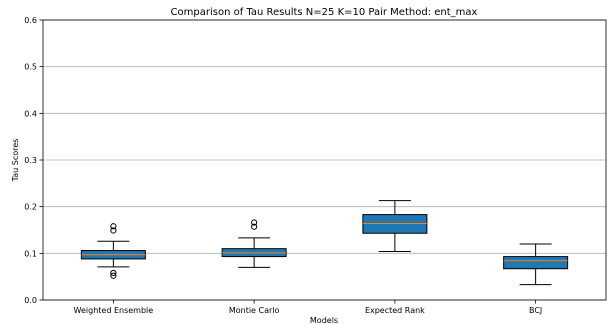 The image size is (611, 324). What do you see at coordinates (30, 160) in the screenshot?
I see `y-tick-label: 0.3` at bounding box center [30, 160].